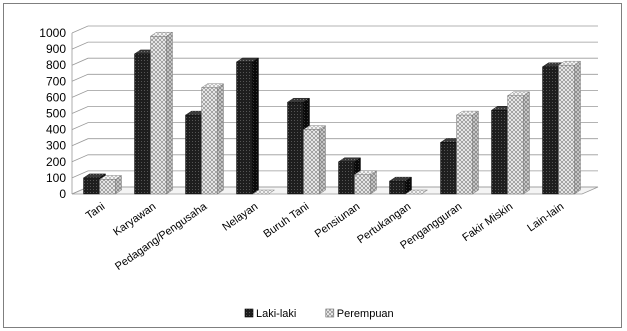 The height and width of the screenshot is (331, 627). I want to click on x-tick-label: Tani, so click(95, 211).